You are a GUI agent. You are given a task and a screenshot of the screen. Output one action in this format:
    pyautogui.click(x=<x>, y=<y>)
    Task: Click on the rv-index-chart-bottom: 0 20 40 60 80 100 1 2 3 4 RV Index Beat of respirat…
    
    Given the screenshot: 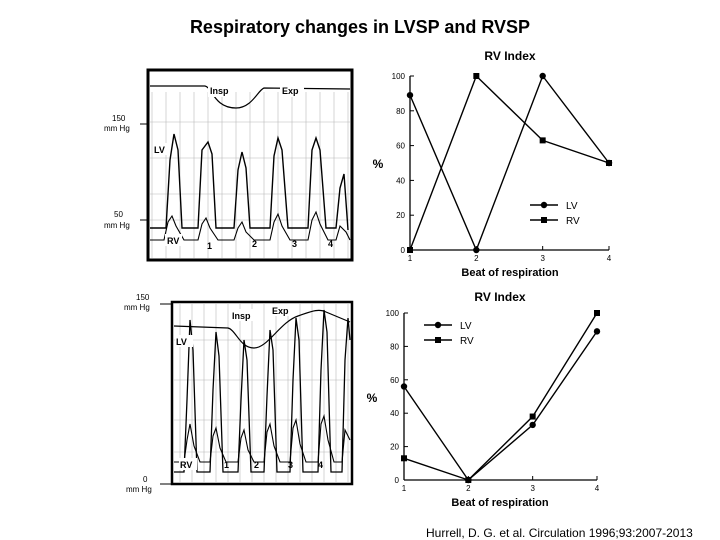 What is the action you would take?
    pyautogui.click(x=484, y=399)
    